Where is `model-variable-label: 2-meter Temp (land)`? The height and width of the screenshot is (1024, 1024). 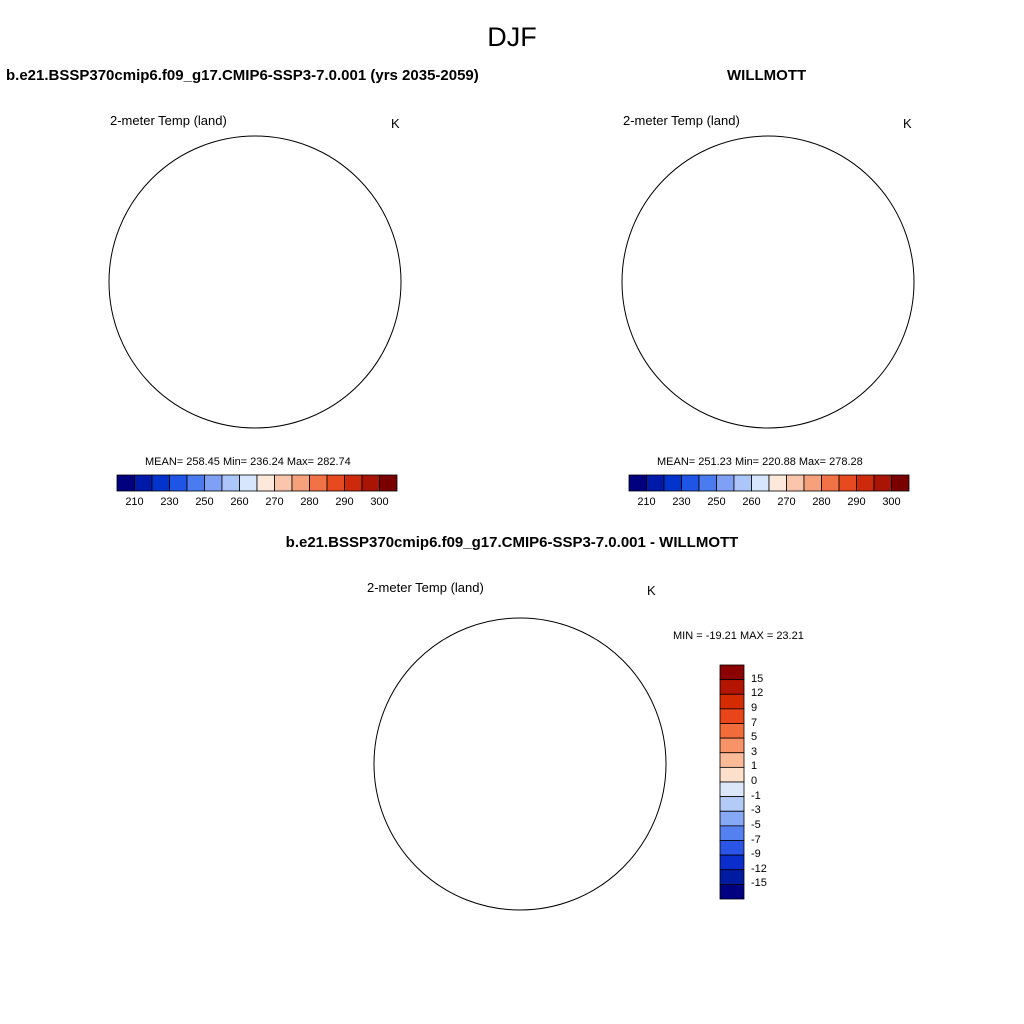 model-variable-label: 2-meter Temp (land) is located at coordinates (168, 120).